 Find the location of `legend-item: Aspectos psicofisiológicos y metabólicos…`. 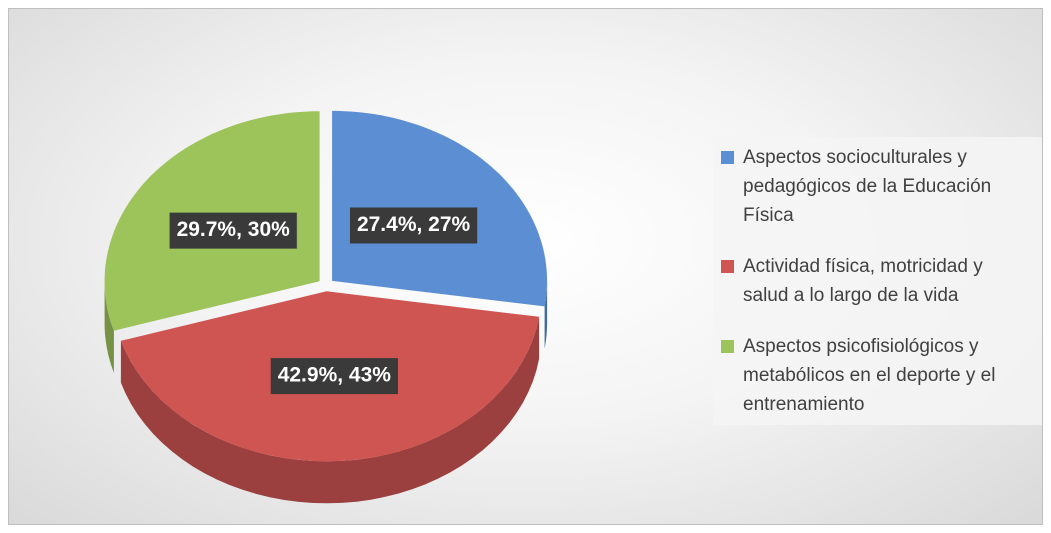

legend-item: Aspectos psicofisiológicos y metabólicos… is located at coordinates (873, 375).